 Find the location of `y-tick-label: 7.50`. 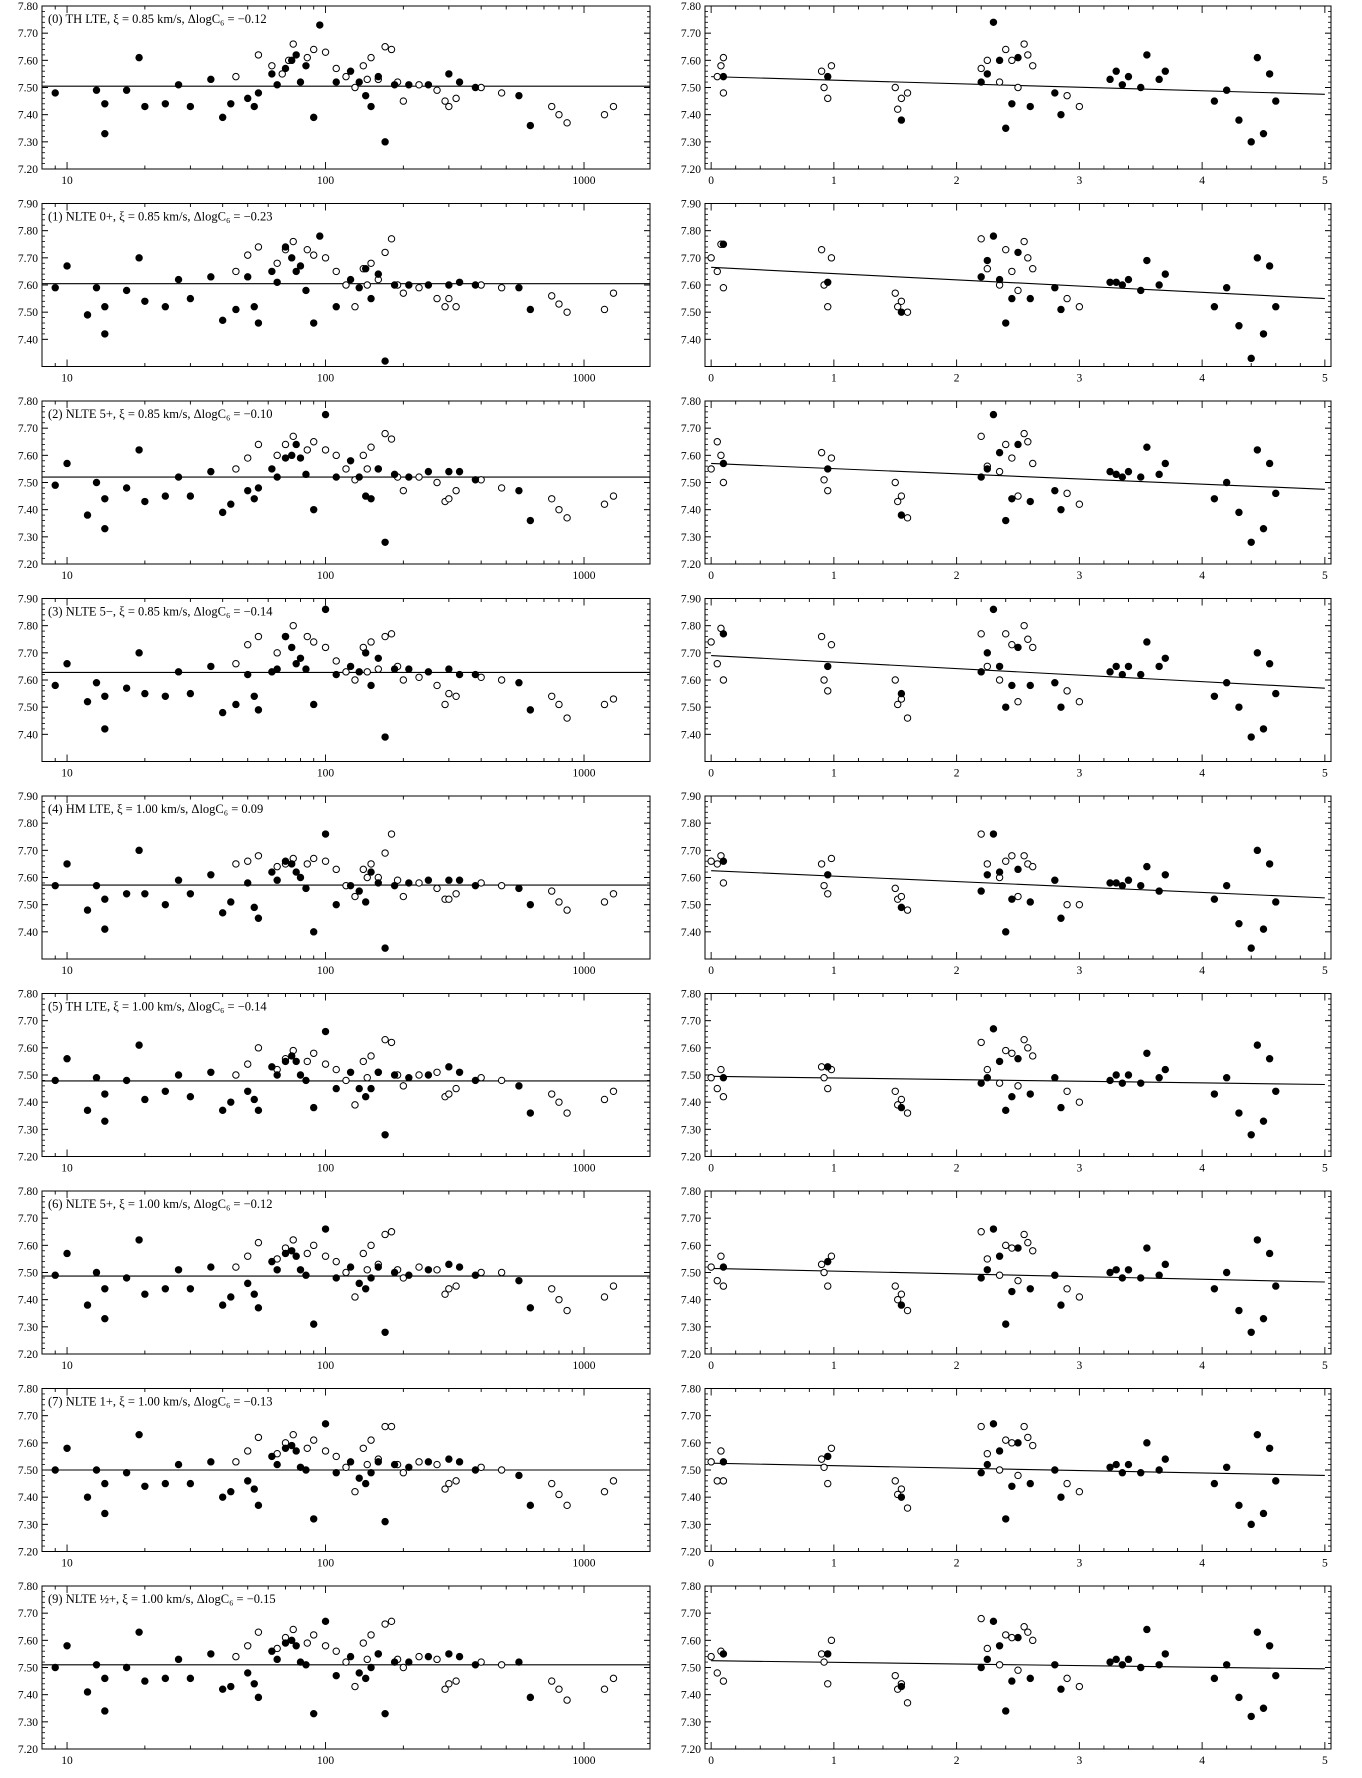

y-tick-label: 7.50 is located at coordinates (691, 708).